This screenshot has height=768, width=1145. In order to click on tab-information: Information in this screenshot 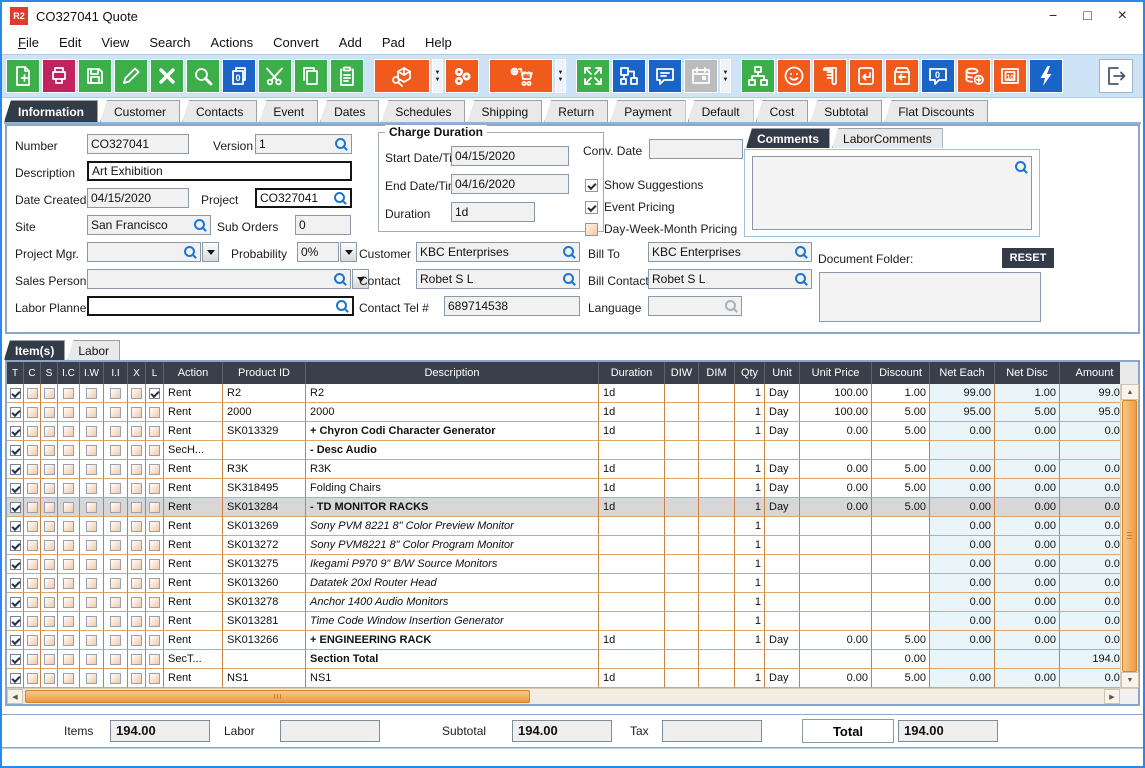, I will do `click(51, 111)`.